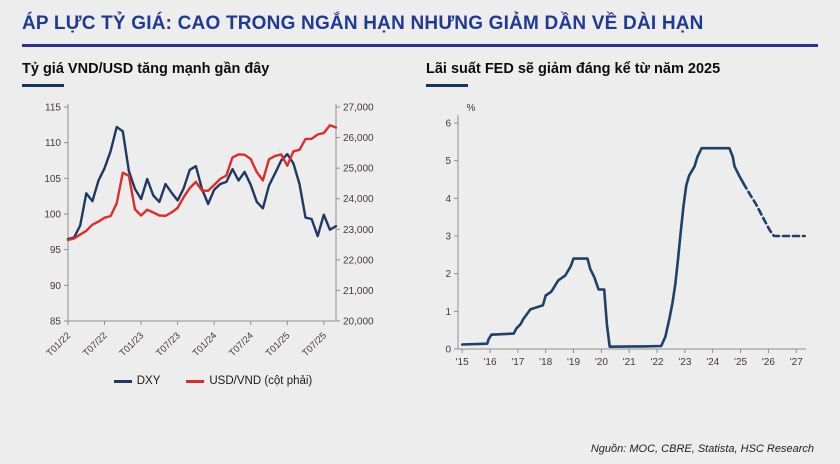  I want to click on svg-text: 110, so click(53, 143).